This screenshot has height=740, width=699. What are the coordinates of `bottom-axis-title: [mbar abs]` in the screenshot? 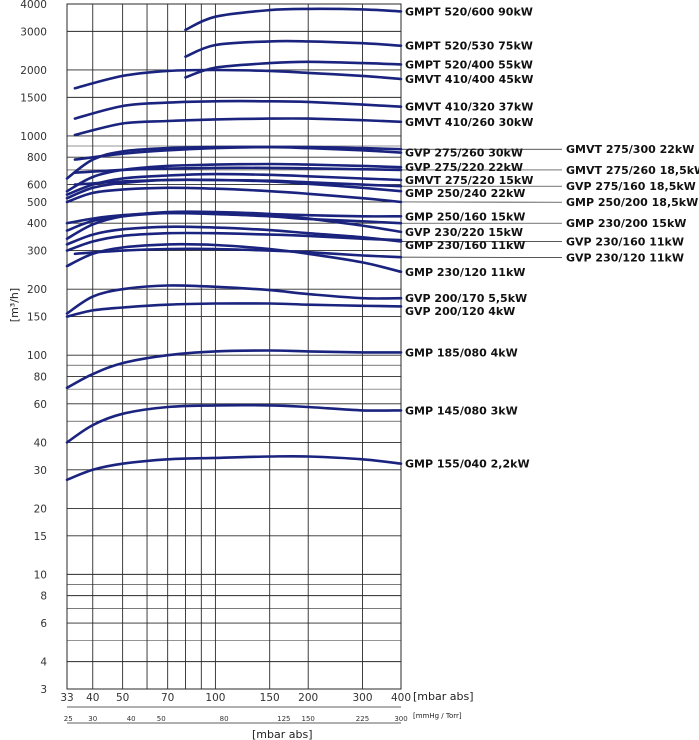 It's located at (282, 734).